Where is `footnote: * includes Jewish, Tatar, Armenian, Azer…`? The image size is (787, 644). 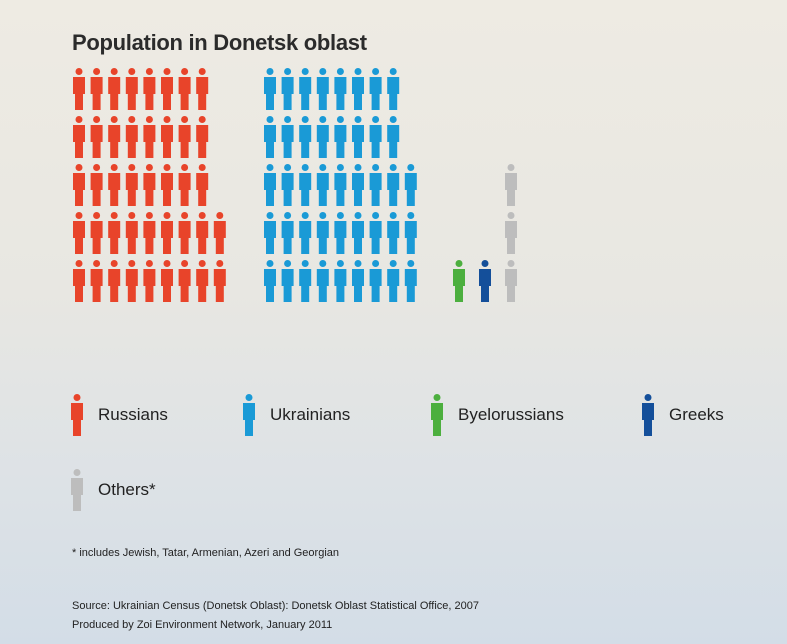
footnote: * includes Jewish, Tatar, Armenian, Azer… is located at coordinates (206, 553).